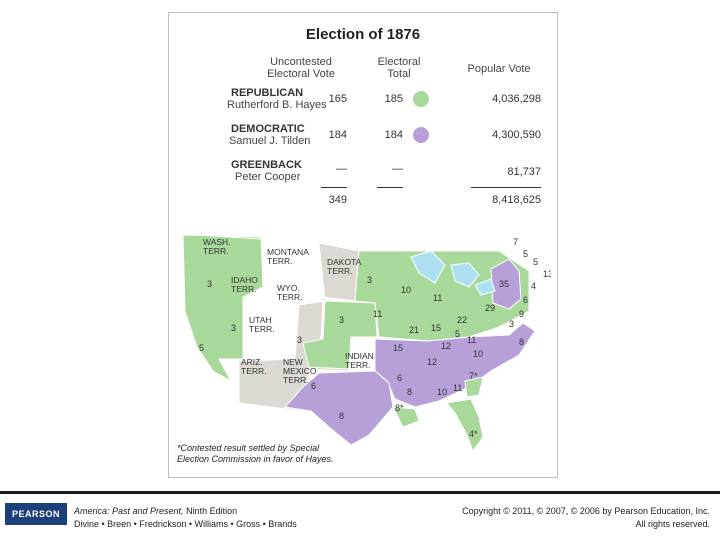 The height and width of the screenshot is (540, 720). I want to click on cooper-total: —, so click(397, 169).